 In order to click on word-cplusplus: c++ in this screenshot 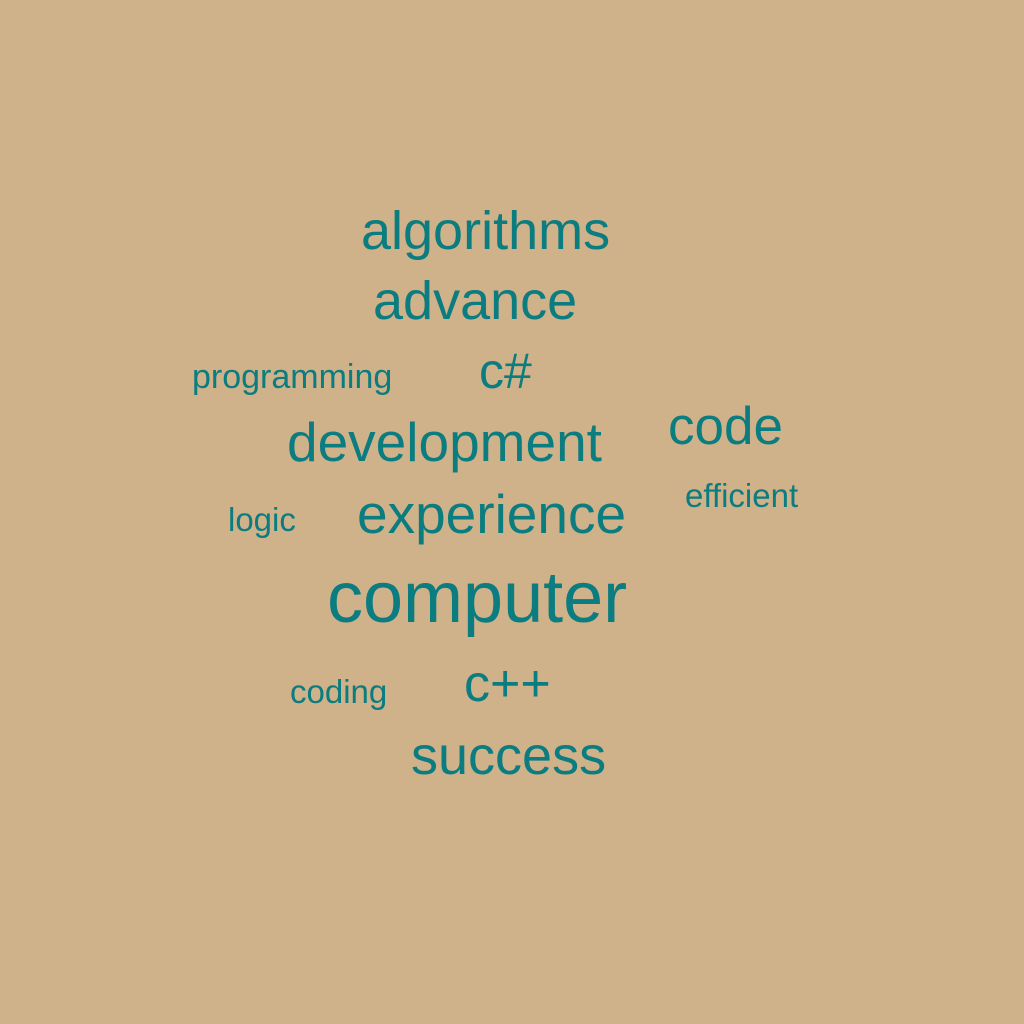, I will do `click(507, 684)`.